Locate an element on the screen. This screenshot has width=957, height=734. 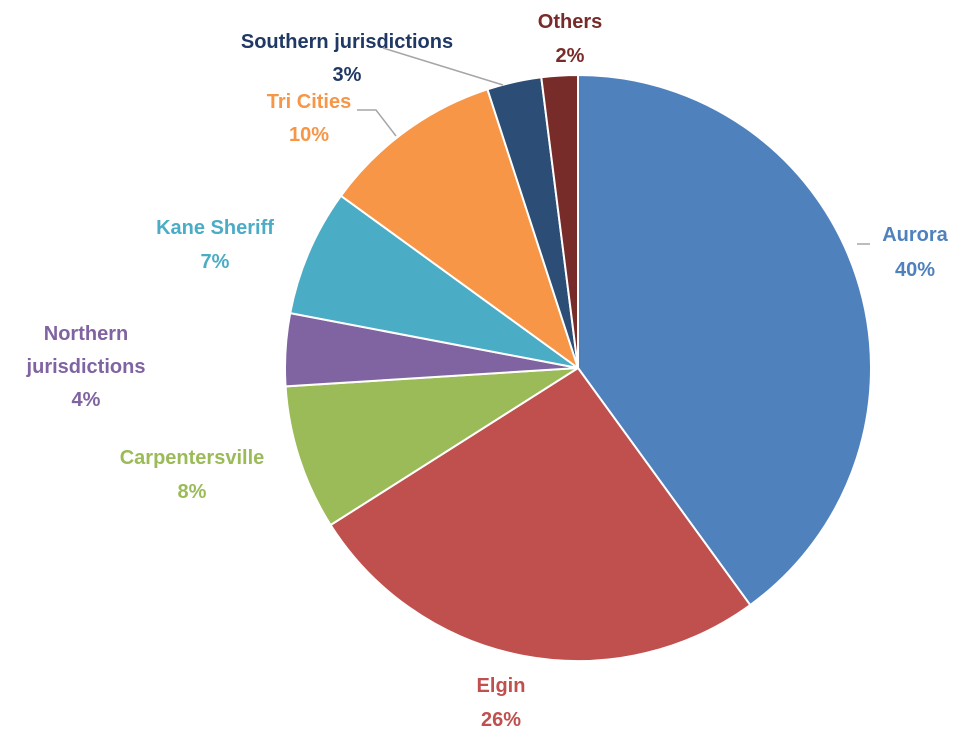
data-label-category-tri-cities: Tri Cities is located at coordinates (309, 102).